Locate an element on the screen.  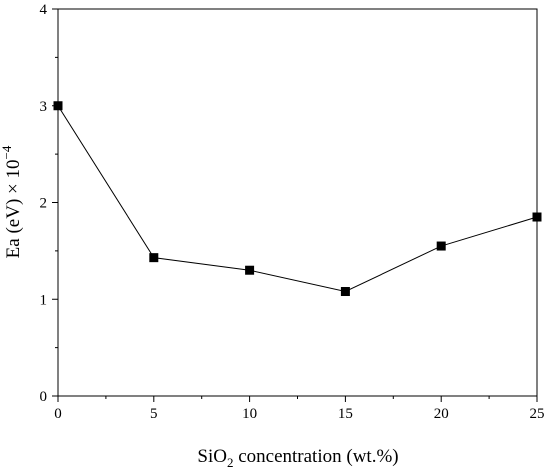
y-tick-label: 0 is located at coordinates (44, 397).